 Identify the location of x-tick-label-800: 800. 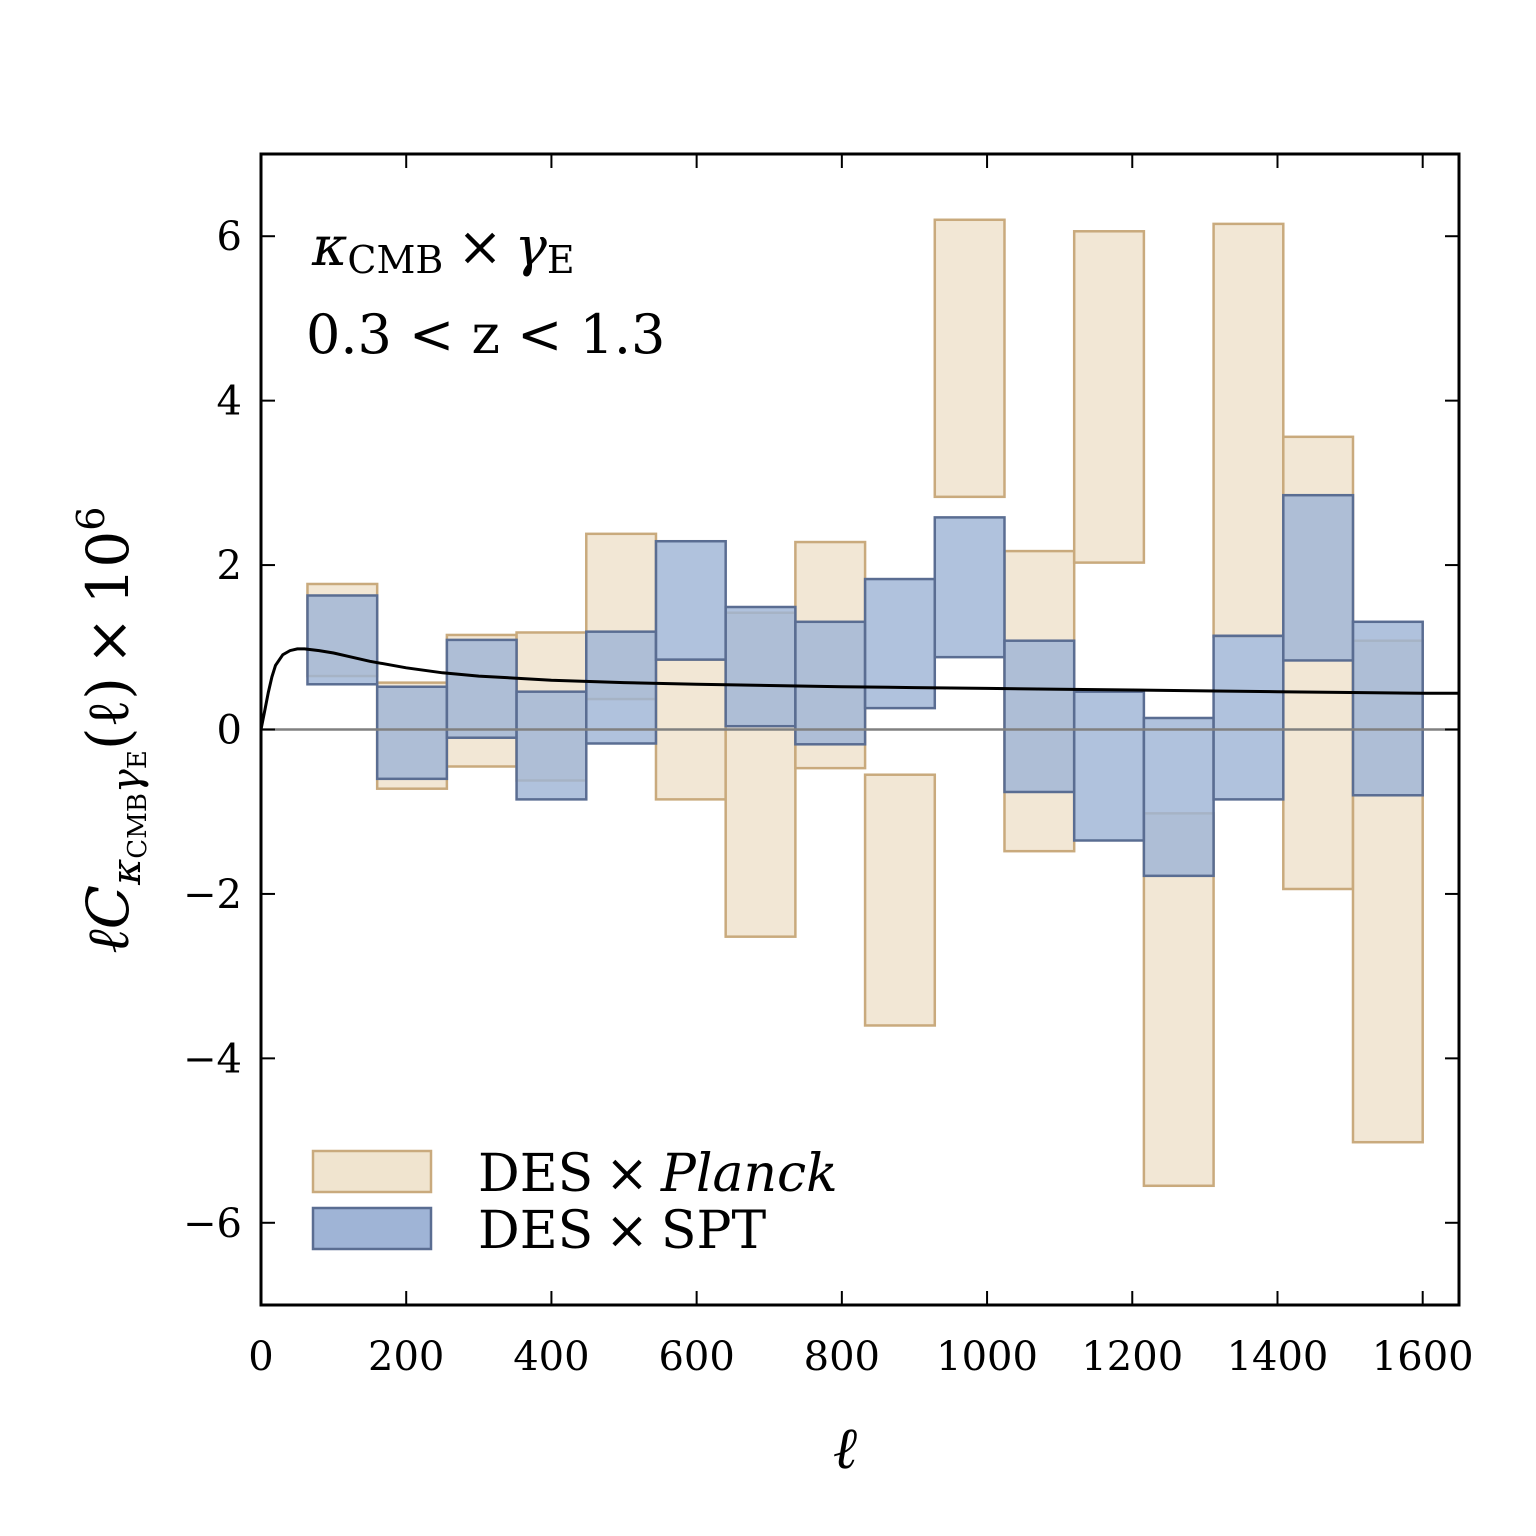
(842, 1357).